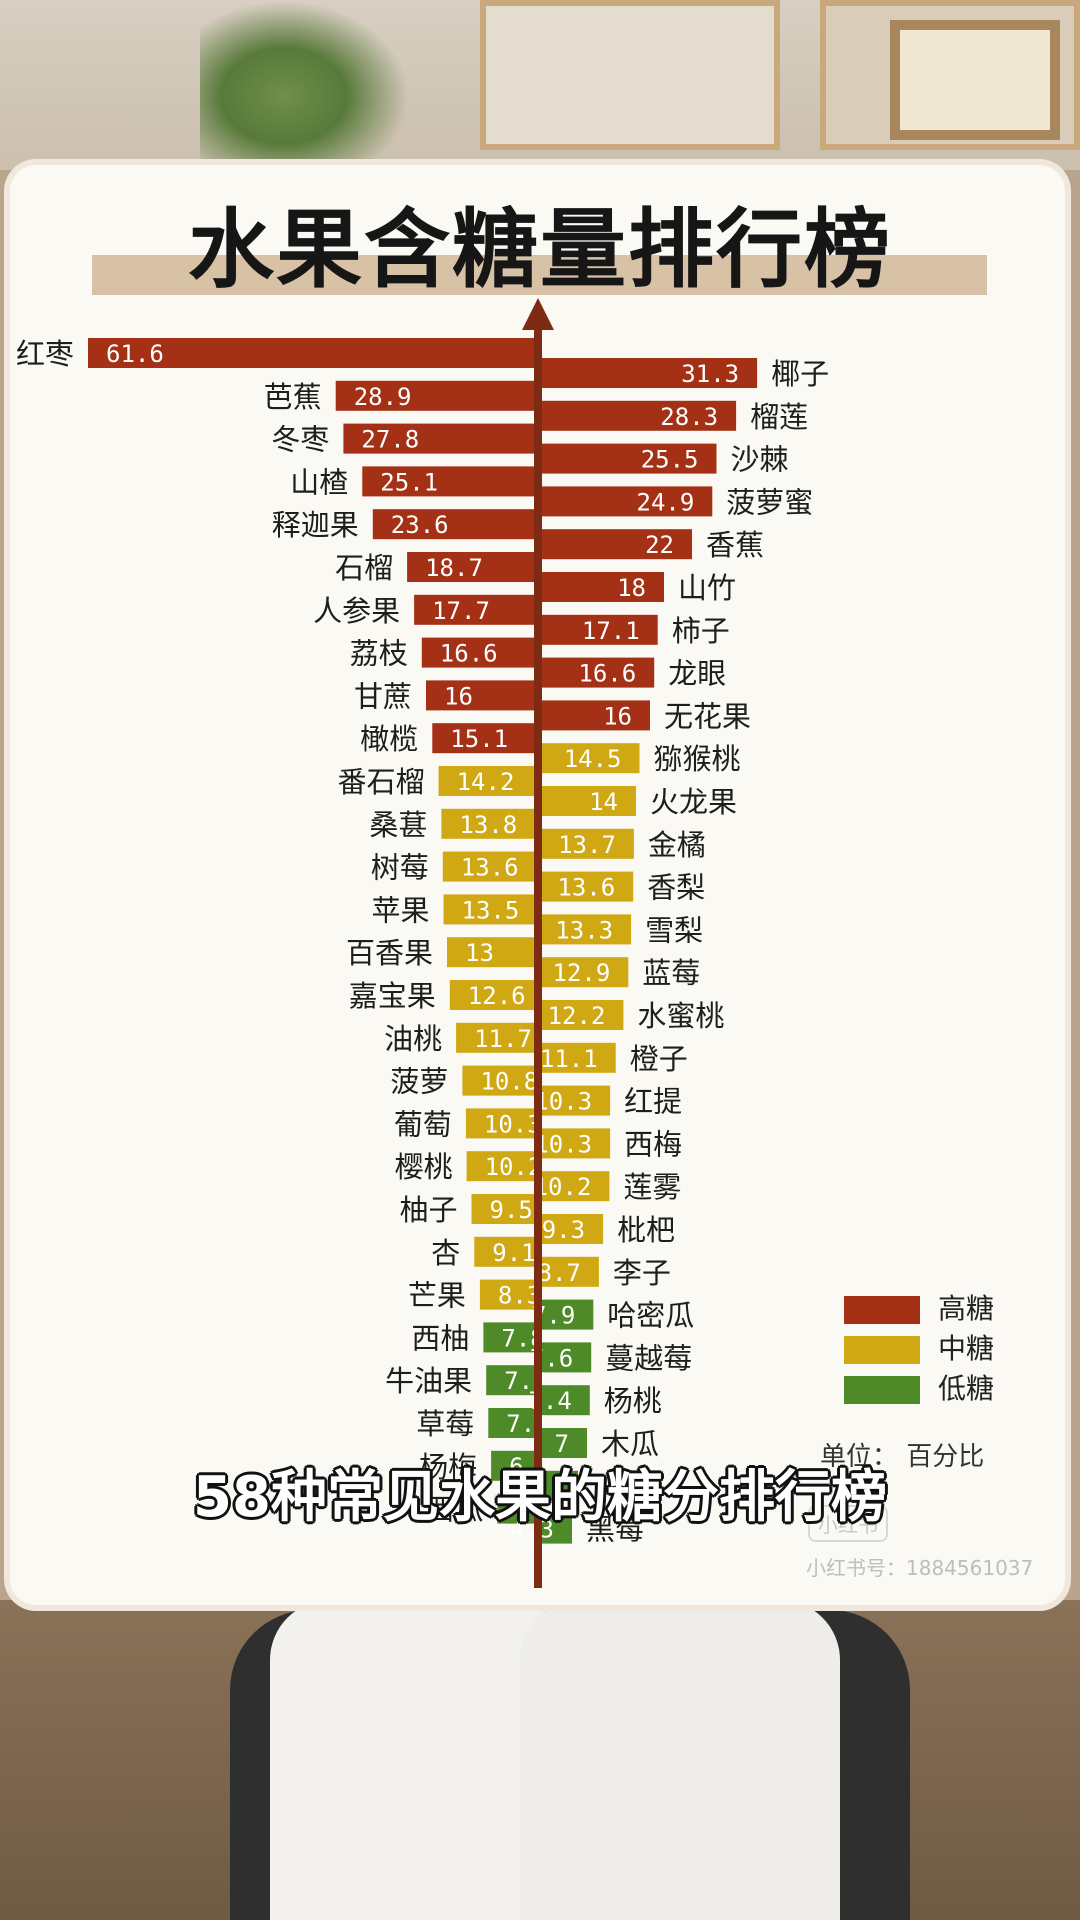 This screenshot has height=1920, width=1080. What do you see at coordinates (400, 868) in the screenshot?
I see `fruit-label: 树莓` at bounding box center [400, 868].